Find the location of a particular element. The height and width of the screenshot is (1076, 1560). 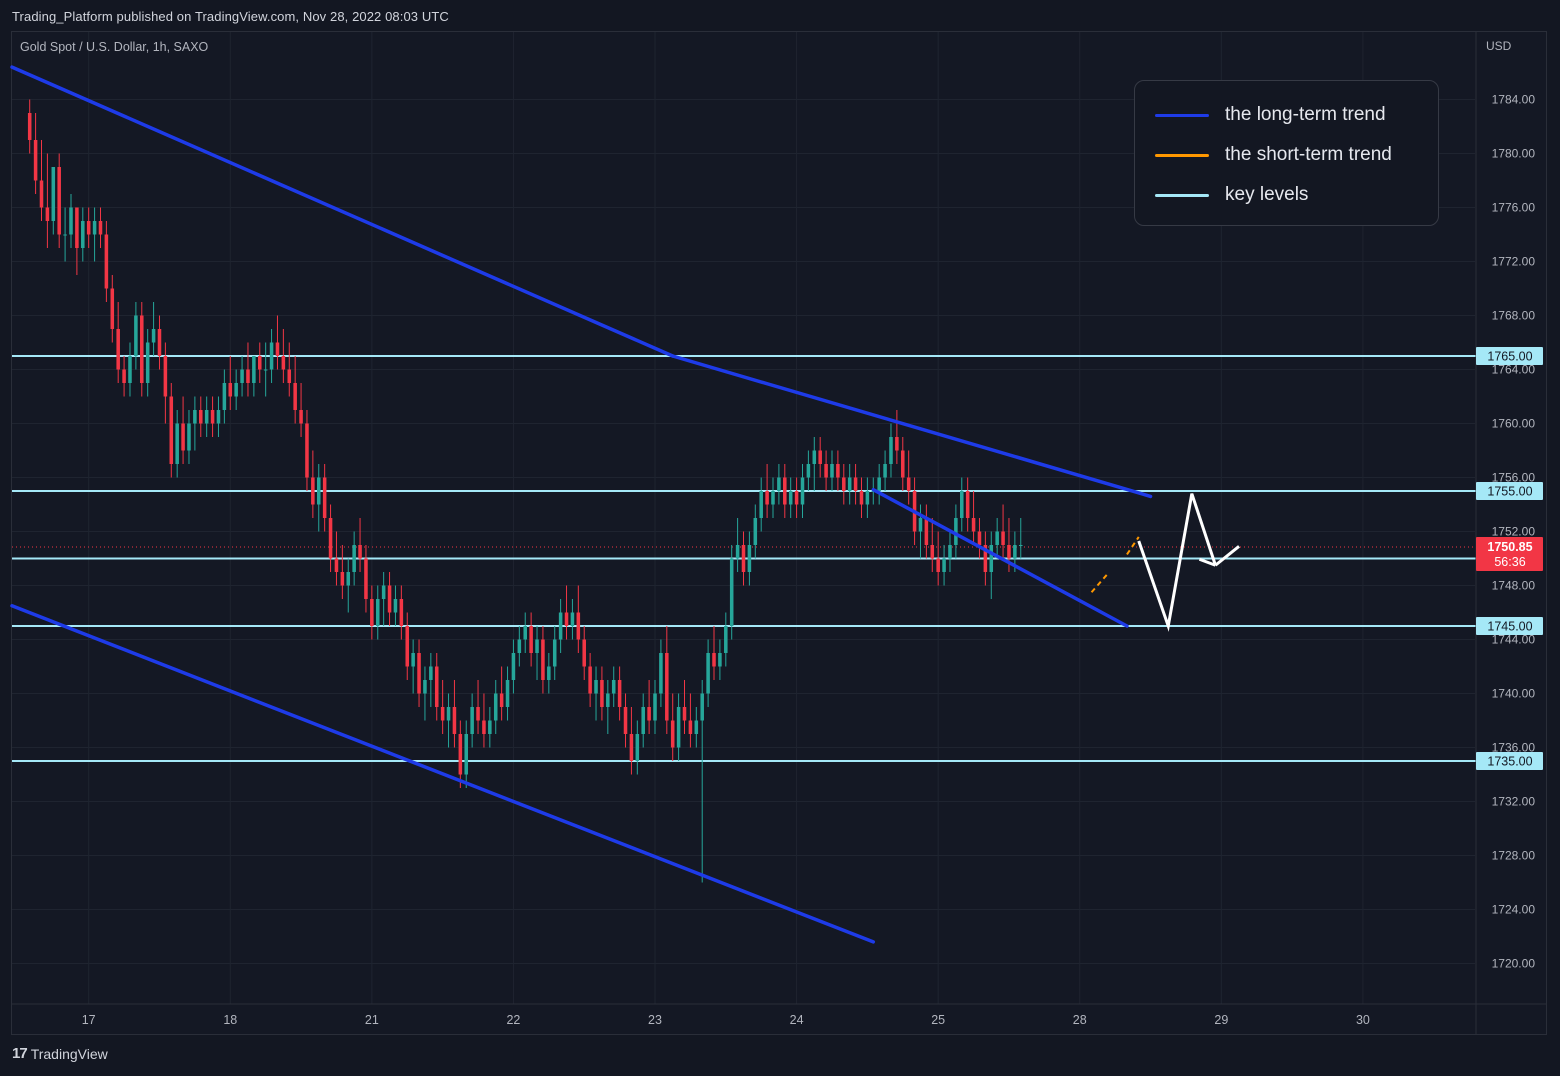

legend-label: the short-term trend is located at coordinates (1308, 154).